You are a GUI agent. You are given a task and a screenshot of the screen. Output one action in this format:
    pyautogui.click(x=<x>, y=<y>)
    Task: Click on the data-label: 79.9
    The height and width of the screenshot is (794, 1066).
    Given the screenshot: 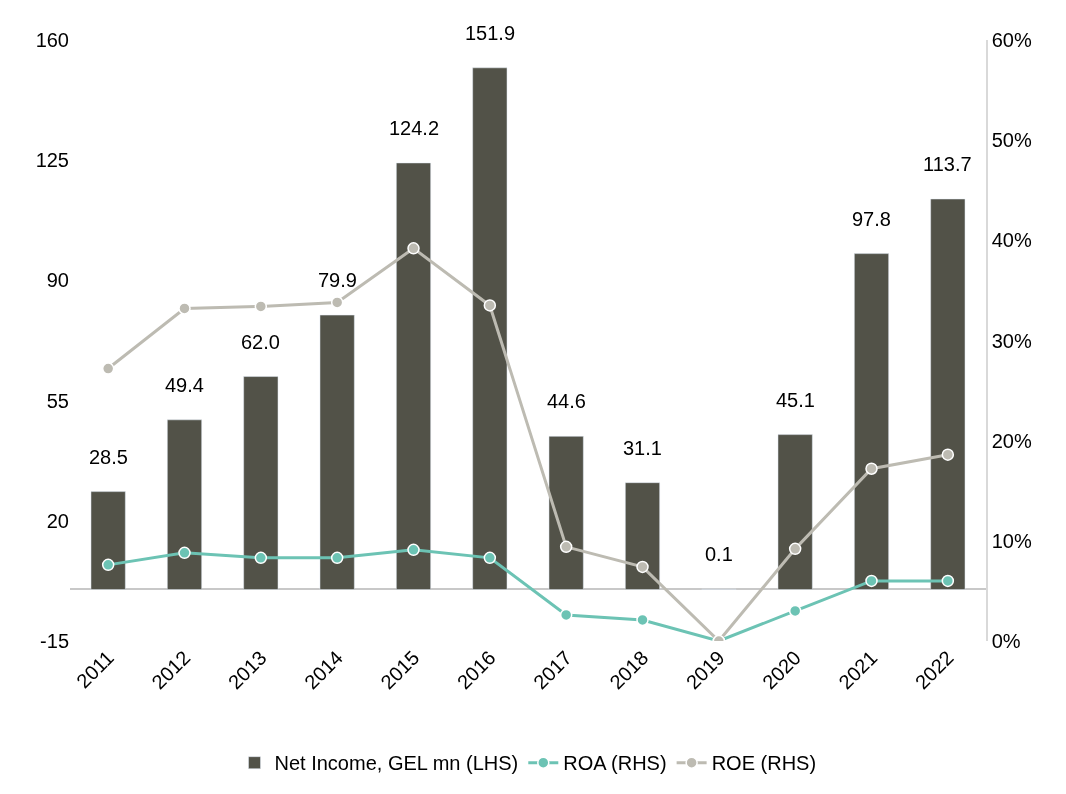 What is the action you would take?
    pyautogui.click(x=337, y=280)
    